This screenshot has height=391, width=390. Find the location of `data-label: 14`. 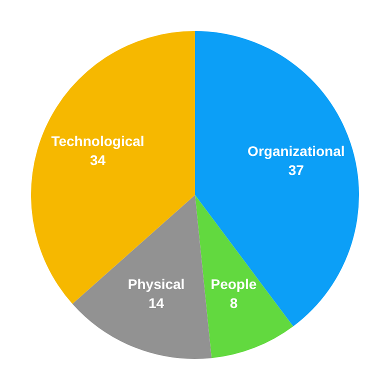

data-label: 14 is located at coordinates (156, 303).